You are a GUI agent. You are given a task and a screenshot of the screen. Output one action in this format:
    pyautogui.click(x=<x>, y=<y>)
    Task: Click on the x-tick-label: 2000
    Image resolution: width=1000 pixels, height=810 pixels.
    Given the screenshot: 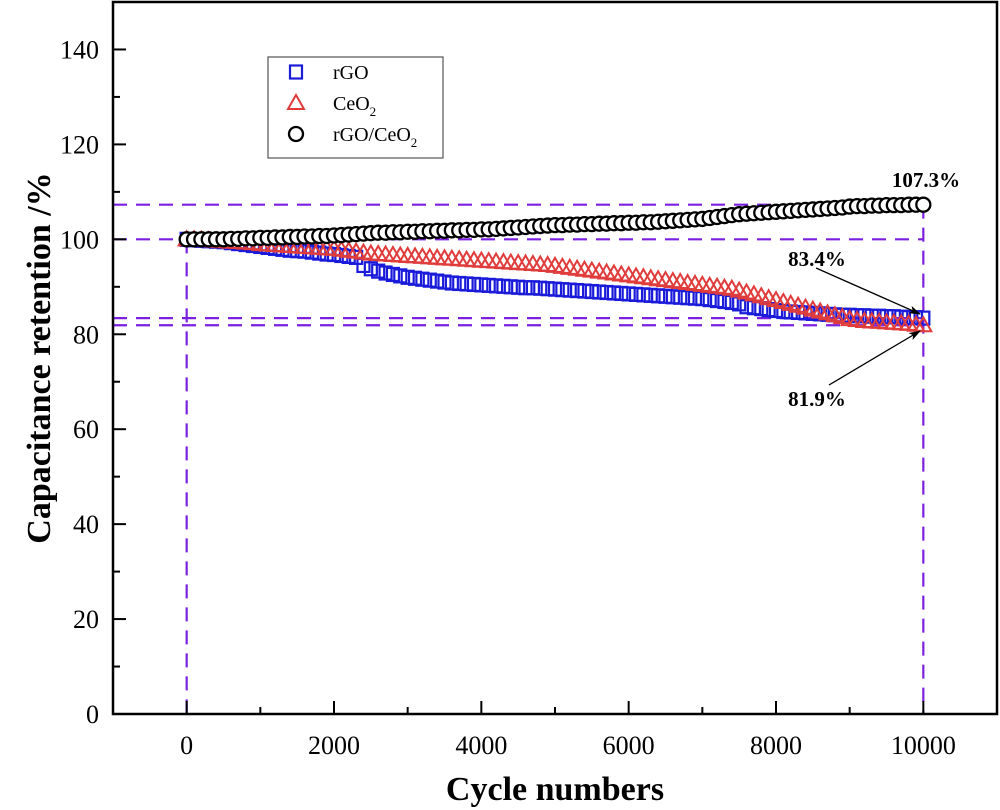 What is the action you would take?
    pyautogui.click(x=334, y=745)
    